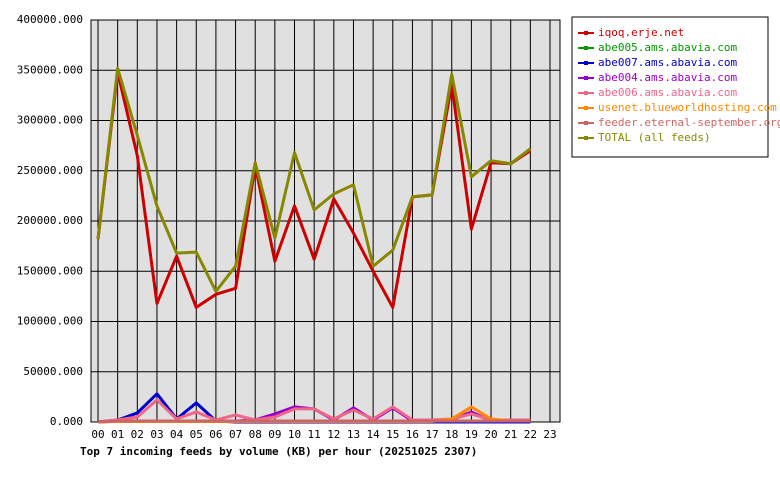 The image size is (780, 480). I want to click on x-tick-label: 14, so click(374, 434).